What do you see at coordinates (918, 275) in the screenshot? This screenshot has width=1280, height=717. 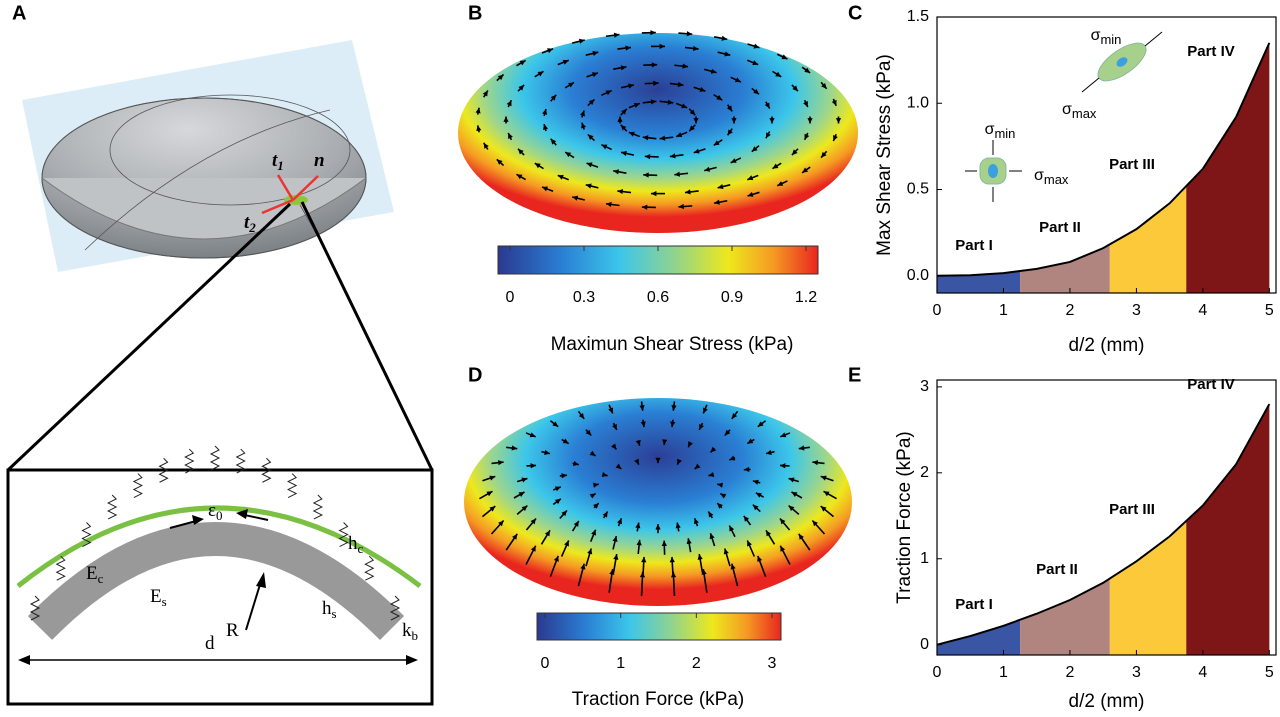 I see `y-tick-label: 0.0` at bounding box center [918, 275].